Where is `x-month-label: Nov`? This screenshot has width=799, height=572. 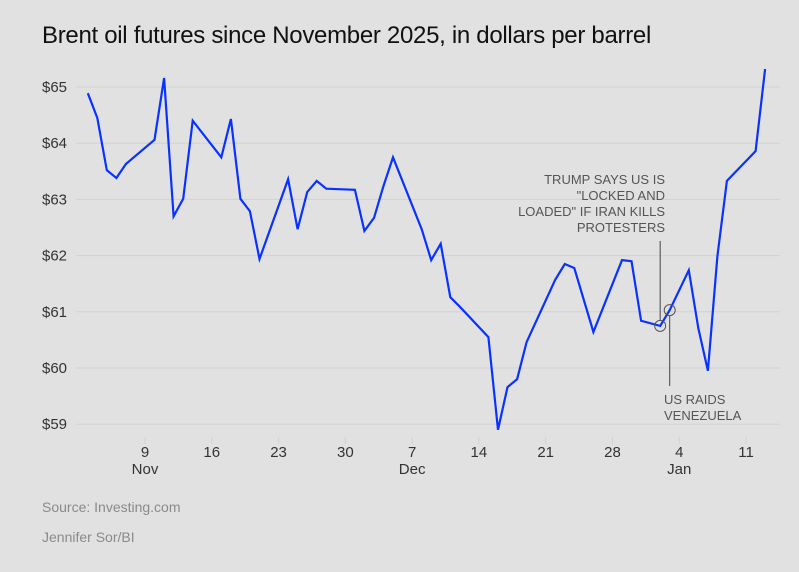 x-month-label: Nov is located at coordinates (145, 469).